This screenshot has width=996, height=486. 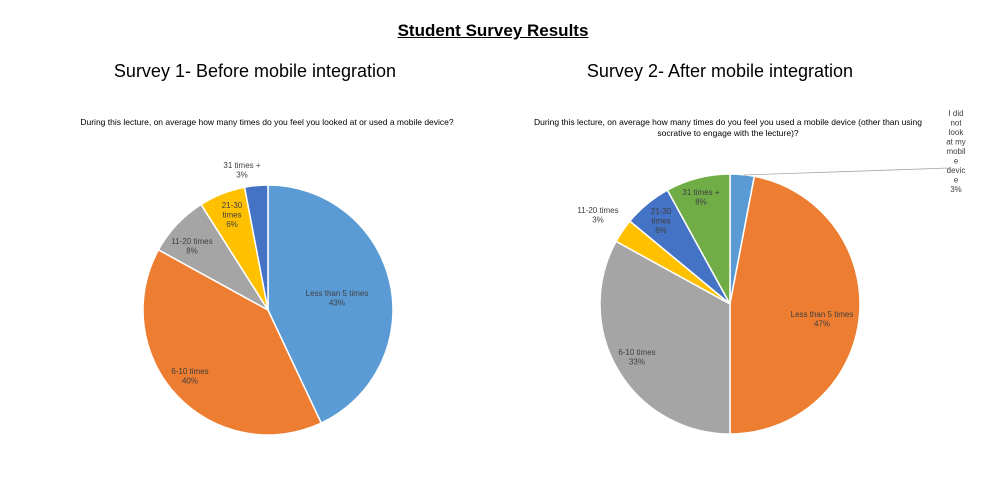 What do you see at coordinates (956, 151) in the screenshot?
I see `chart2-data-label: I did not look at my mobil e devic e 3%` at bounding box center [956, 151].